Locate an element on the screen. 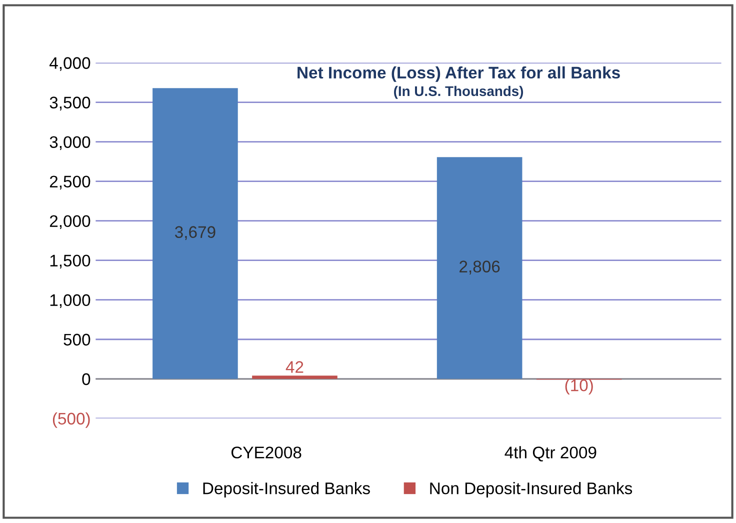  legend-label: Non Deposit-Insured Banks is located at coordinates (531, 490).